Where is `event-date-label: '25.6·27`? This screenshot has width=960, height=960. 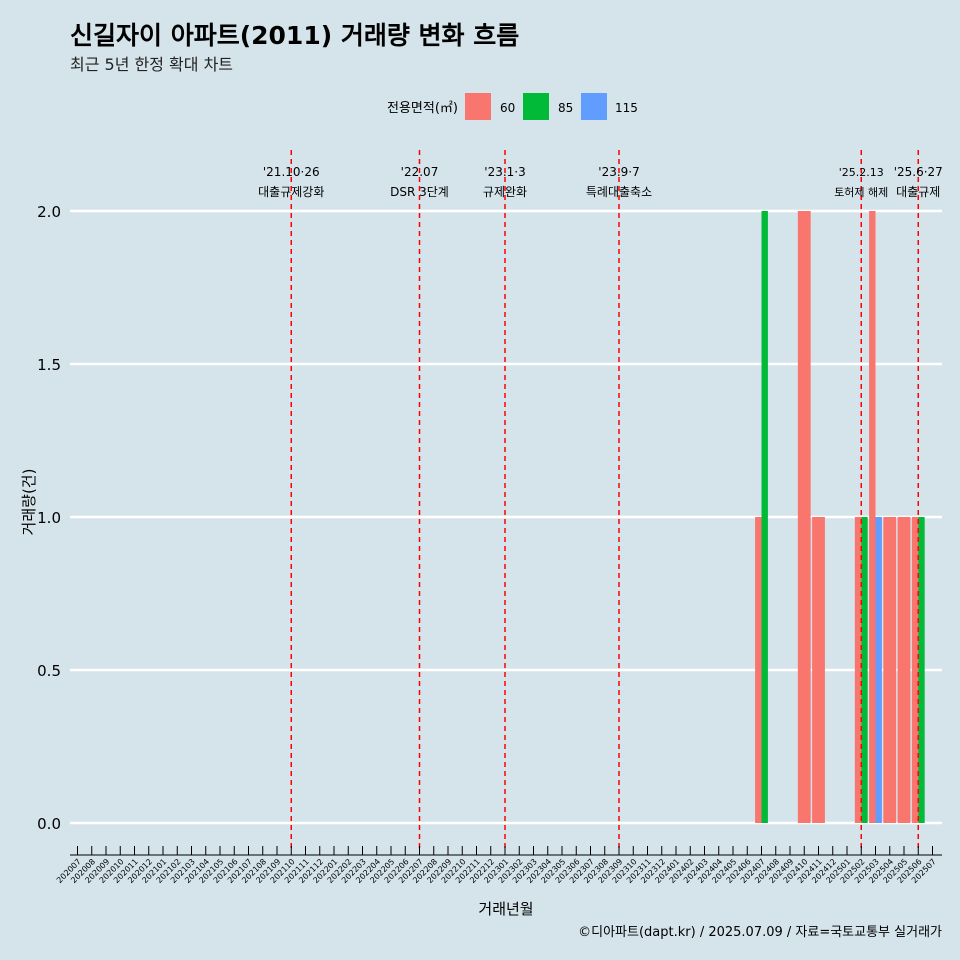
event-date-label: '25.6·27 is located at coordinates (918, 172).